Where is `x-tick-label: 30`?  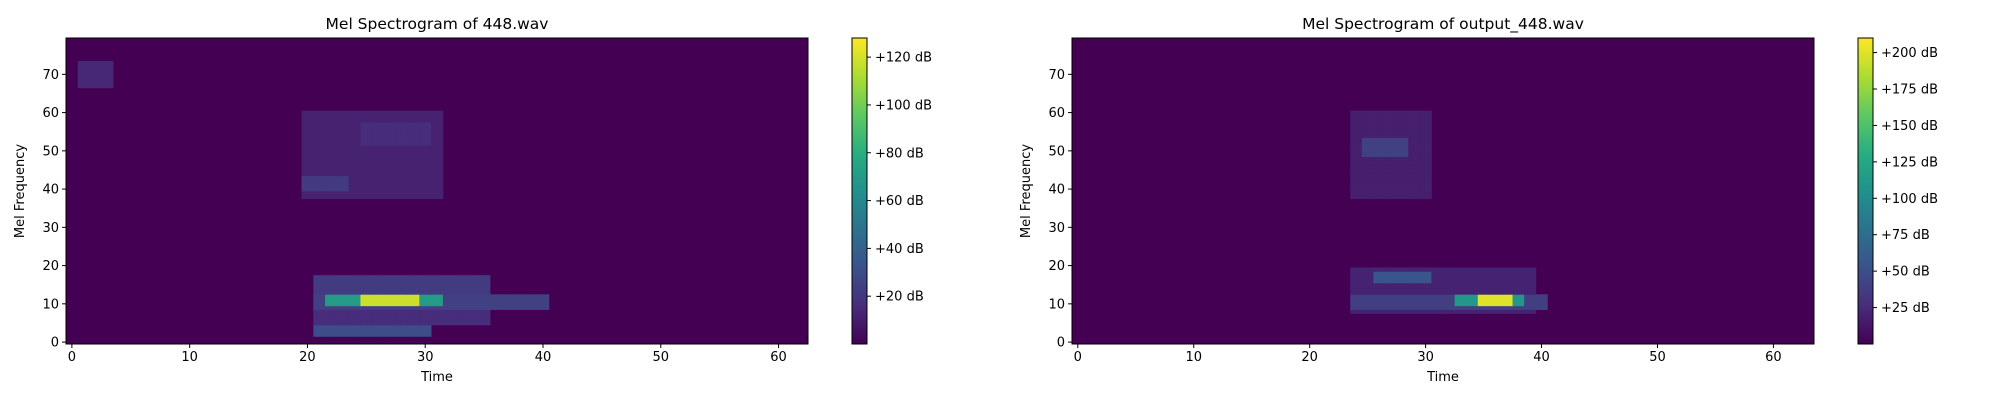 x-tick-label: 30 is located at coordinates (1425, 357).